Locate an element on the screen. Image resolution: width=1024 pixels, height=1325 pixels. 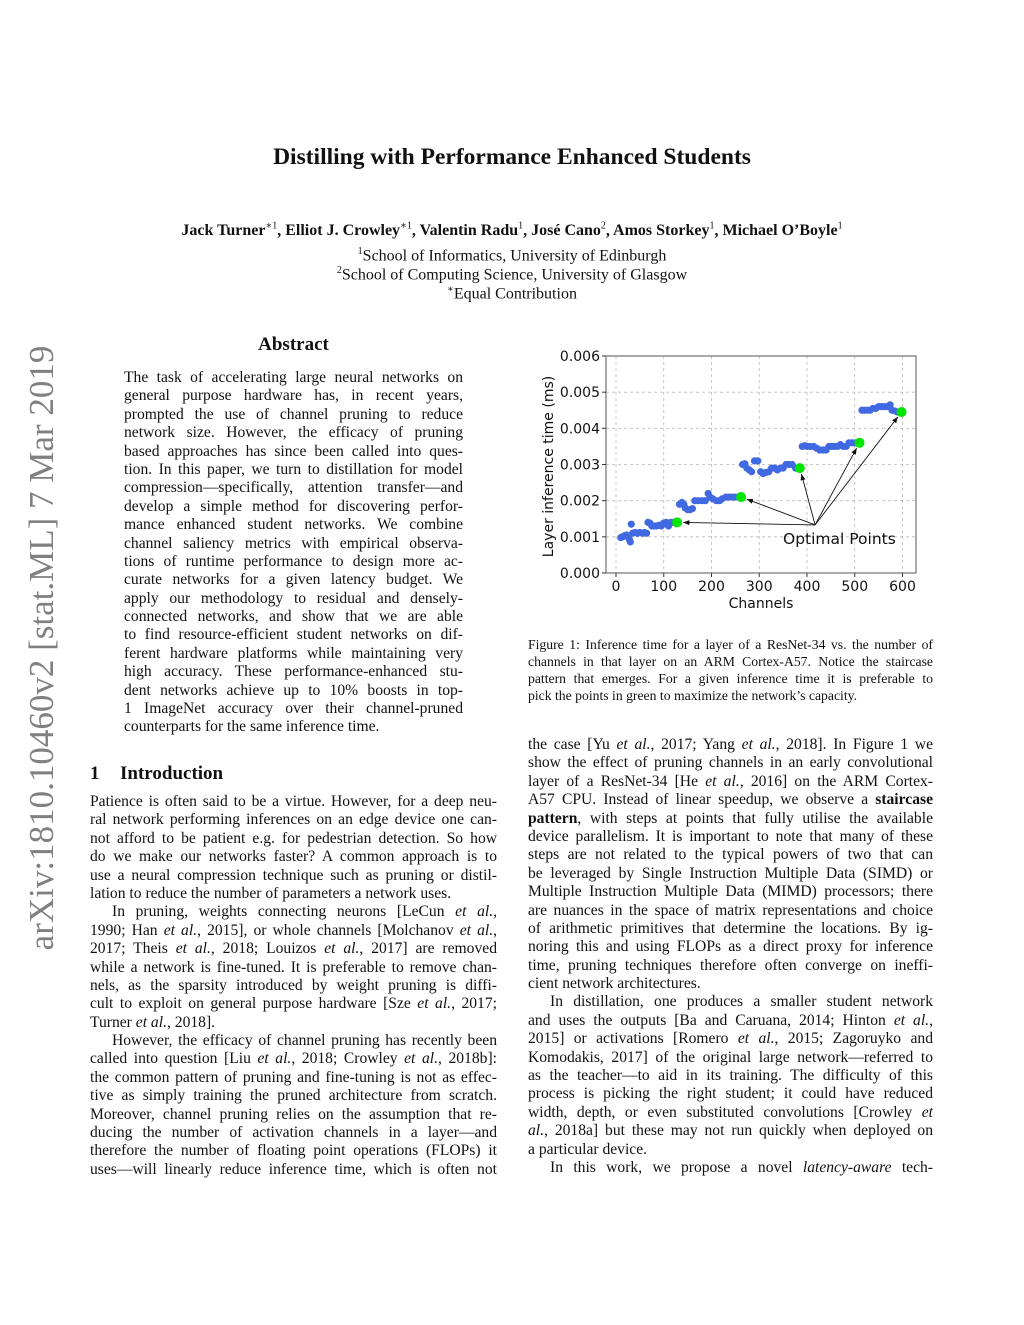
y-tick-label: 0.001 is located at coordinates (580, 538).